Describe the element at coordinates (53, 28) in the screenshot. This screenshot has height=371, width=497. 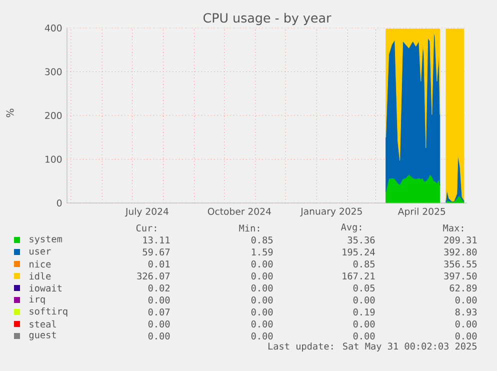
I see `y-tick-label: 400` at that location.